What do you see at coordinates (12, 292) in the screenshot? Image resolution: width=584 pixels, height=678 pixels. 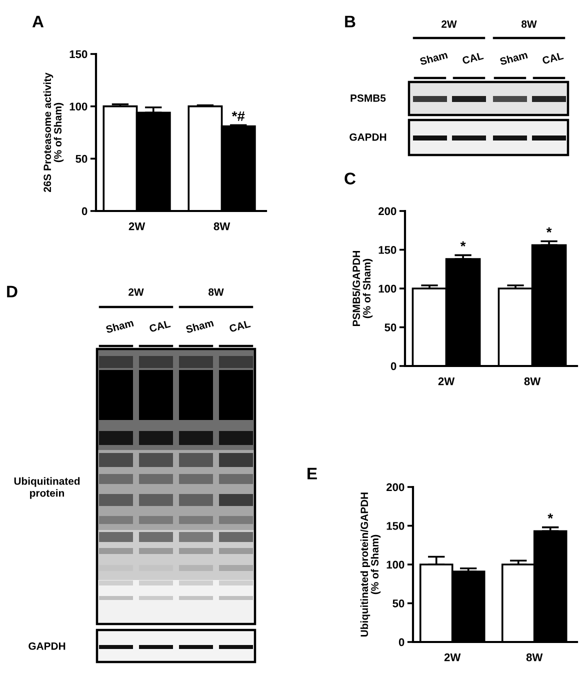 I see `text: D` at bounding box center [12, 292].